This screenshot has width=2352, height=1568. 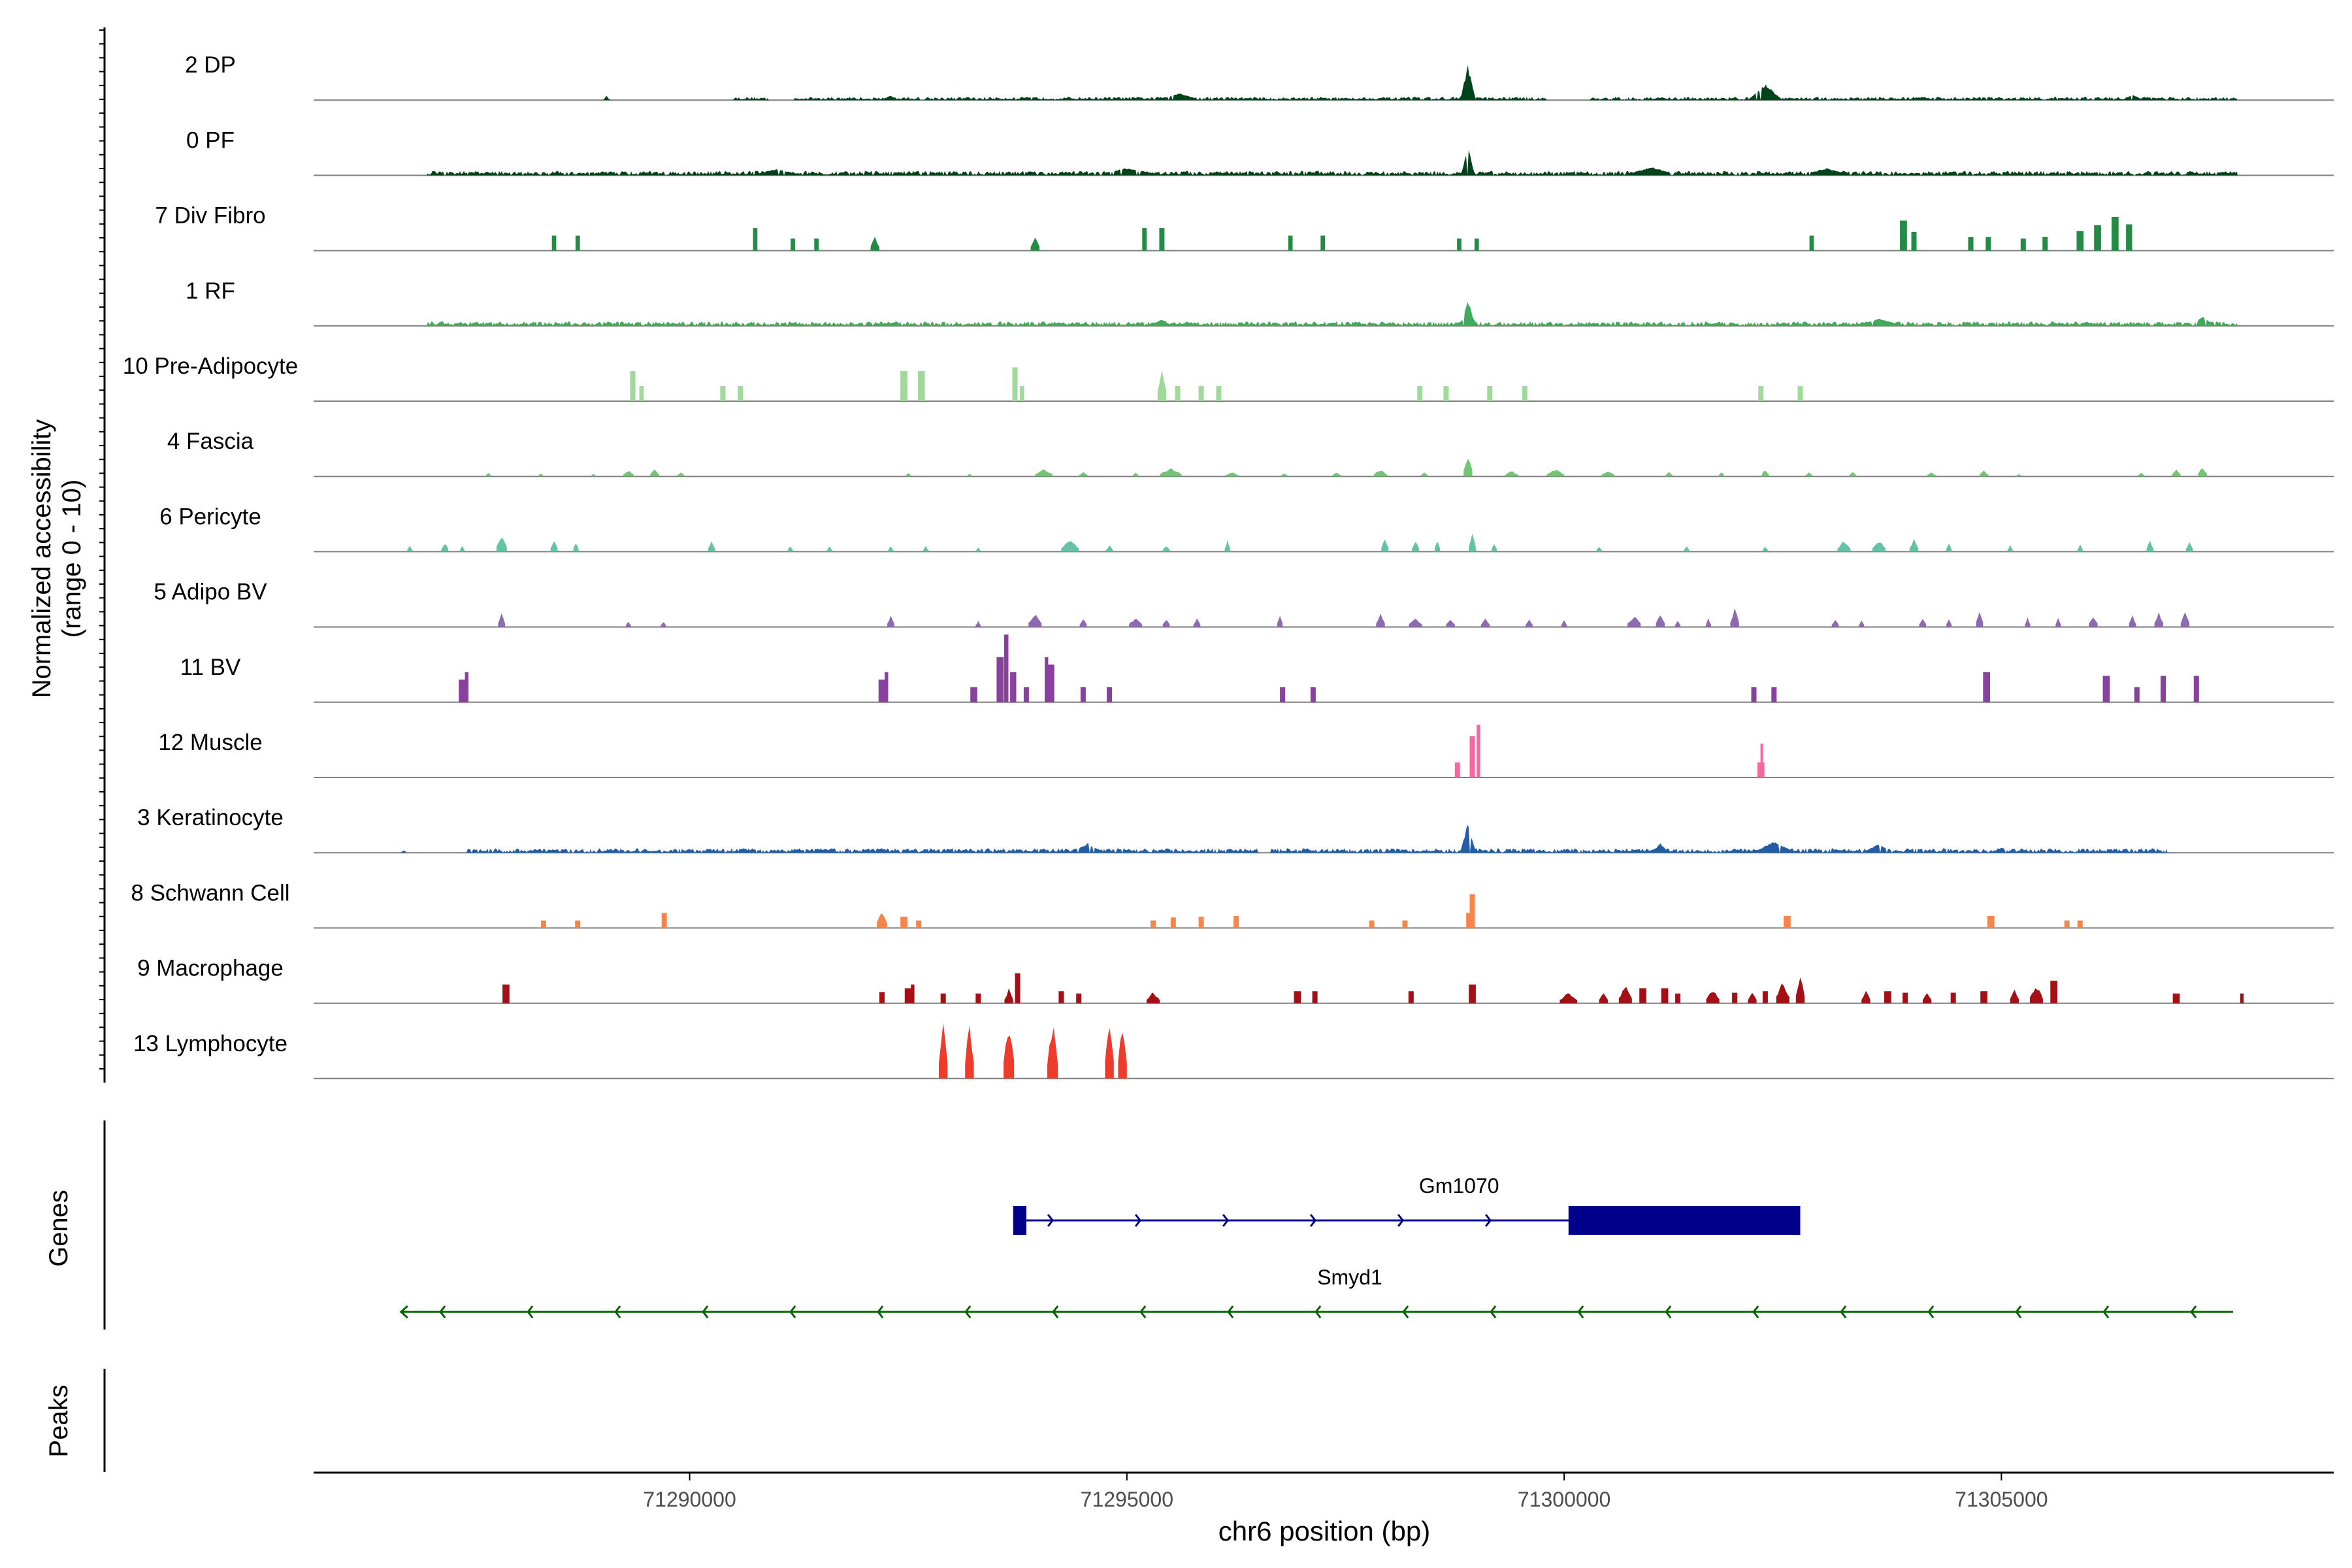 I want to click on track-label: 13 Lymphocyte, so click(x=210, y=1043).